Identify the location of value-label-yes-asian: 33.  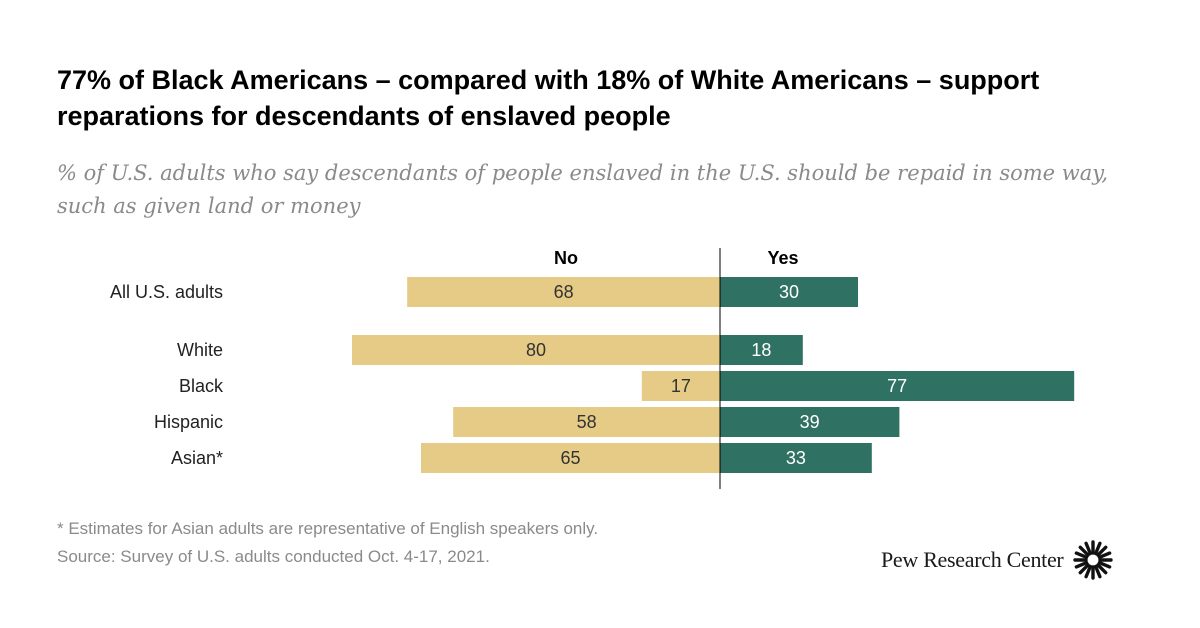
(796, 458).